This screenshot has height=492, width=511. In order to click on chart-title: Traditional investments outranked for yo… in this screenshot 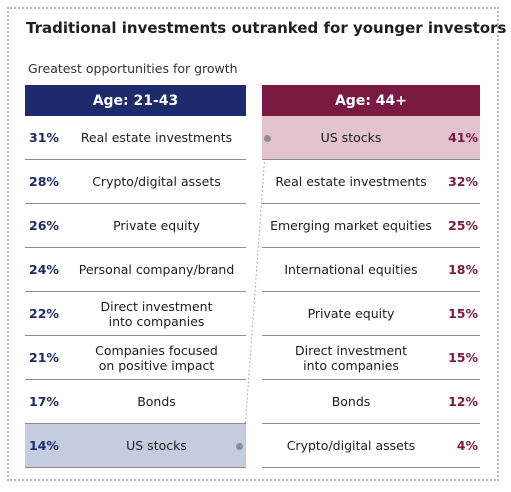, I will do `click(266, 28)`.